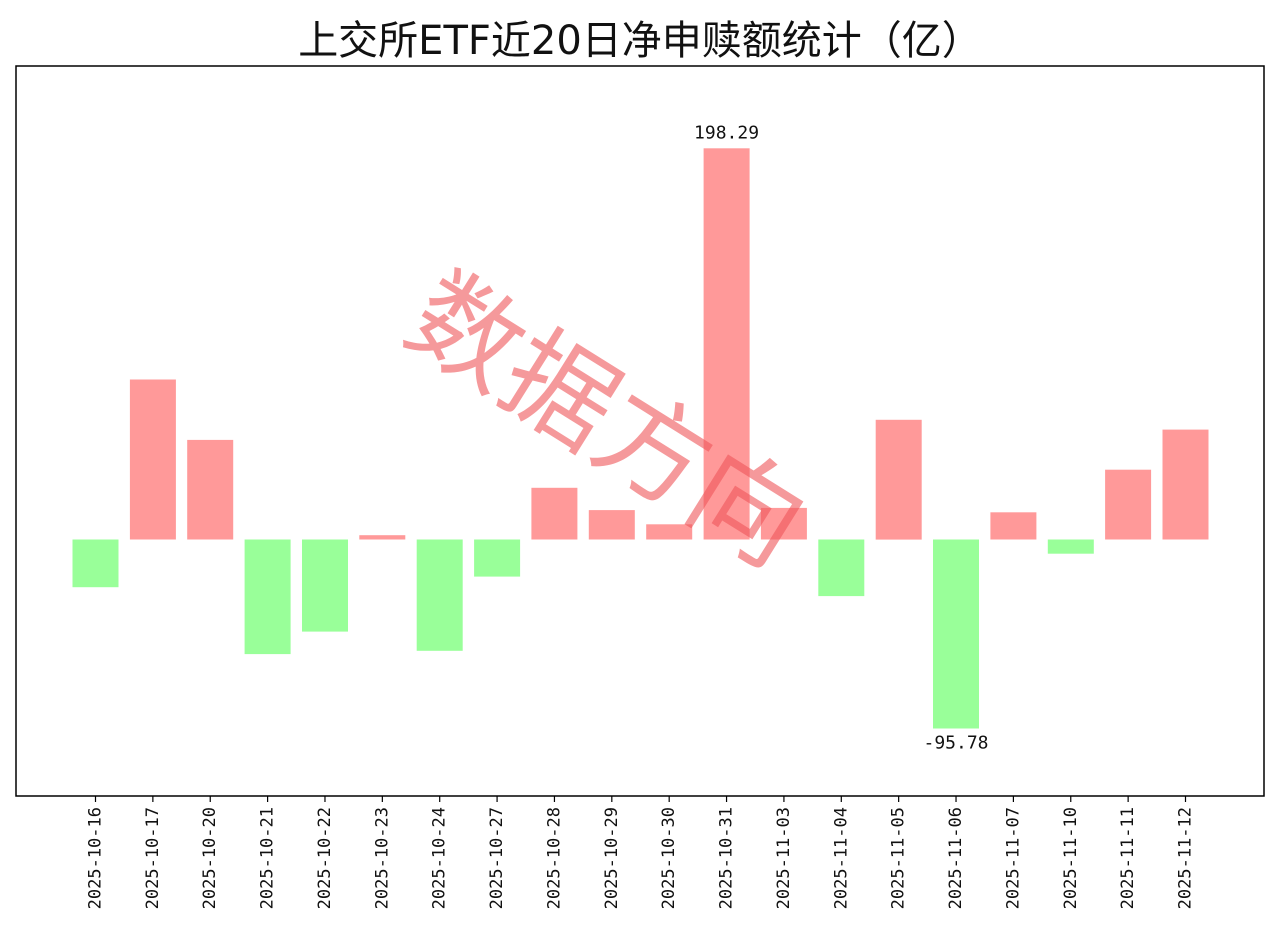 The width and height of the screenshot is (1280, 939). Describe the element at coordinates (96, 858) in the screenshot. I see `x-tick-label: 2025-10-16` at that location.